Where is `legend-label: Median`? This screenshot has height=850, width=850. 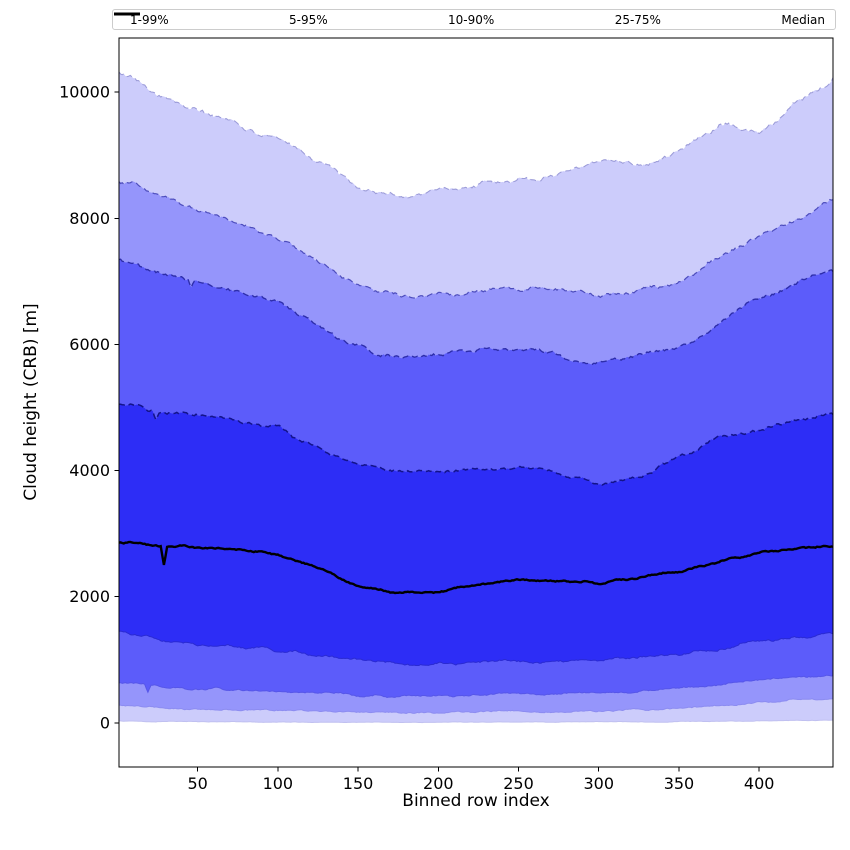 legend-label: Median is located at coordinates (803, 19).